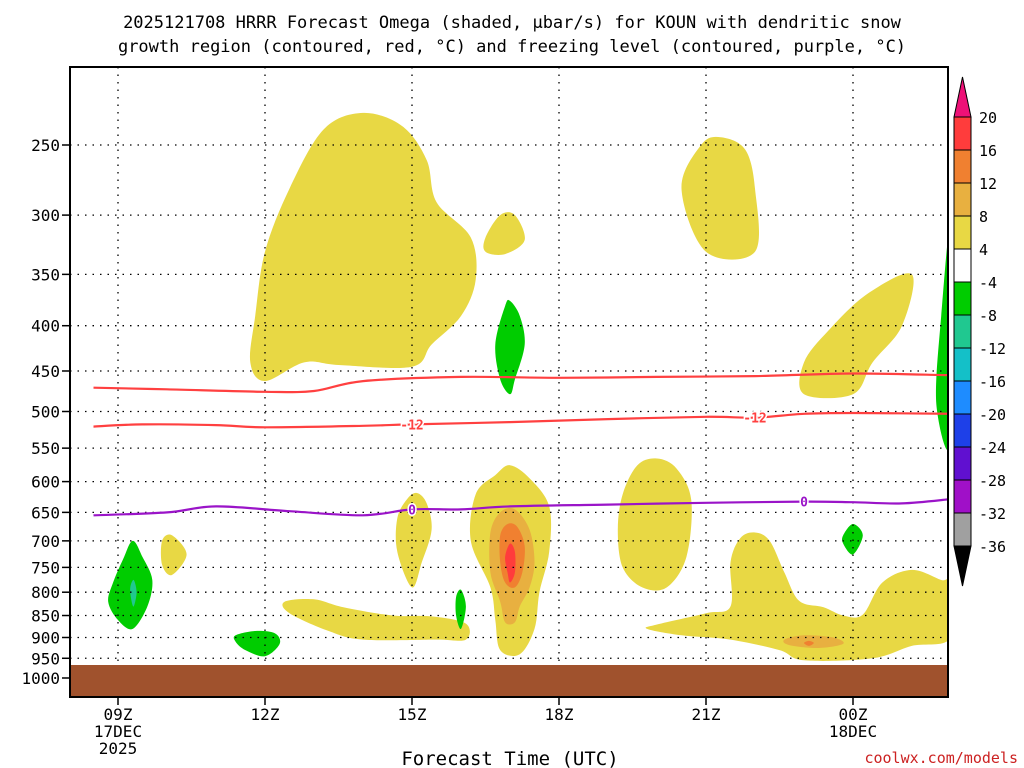  What do you see at coordinates (45, 274) in the screenshot?
I see `y-tick-label-350: 350` at bounding box center [45, 274].